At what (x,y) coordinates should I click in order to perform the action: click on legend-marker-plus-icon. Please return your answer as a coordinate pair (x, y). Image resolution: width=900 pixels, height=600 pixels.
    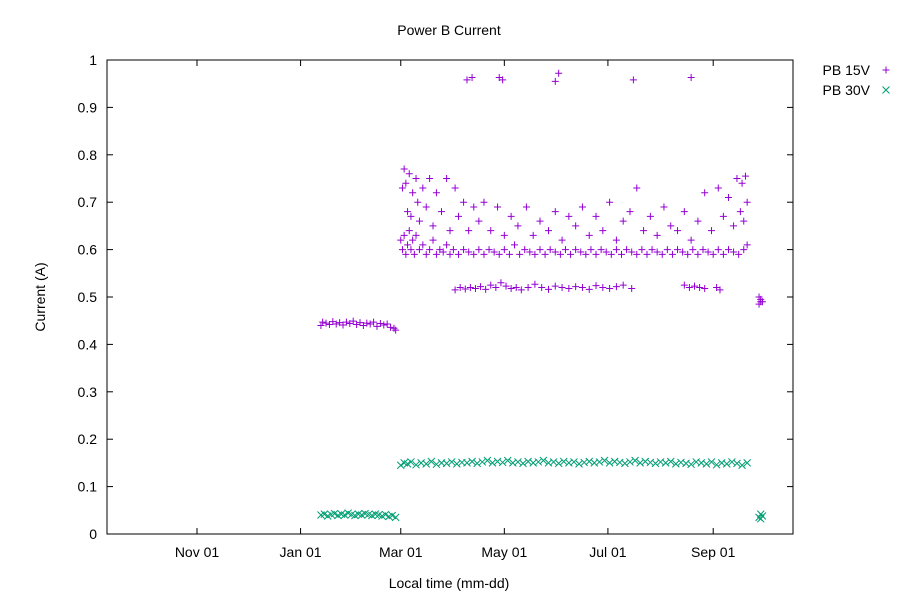
    Looking at the image, I should click on (886, 70).